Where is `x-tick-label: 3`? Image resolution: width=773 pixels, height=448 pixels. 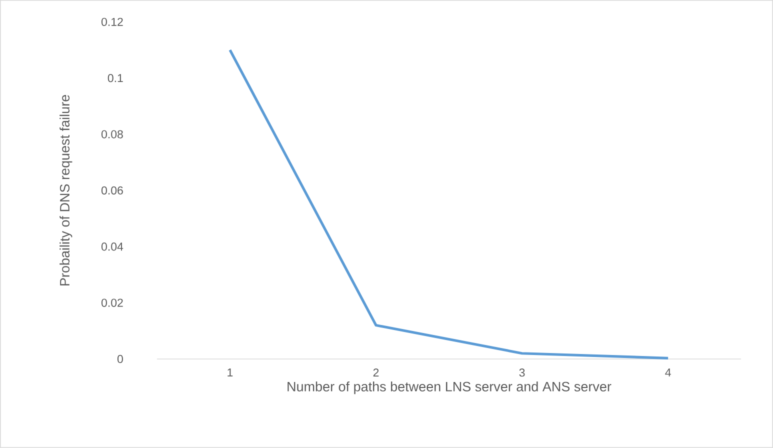
x-tick-label: 3 is located at coordinates (522, 372).